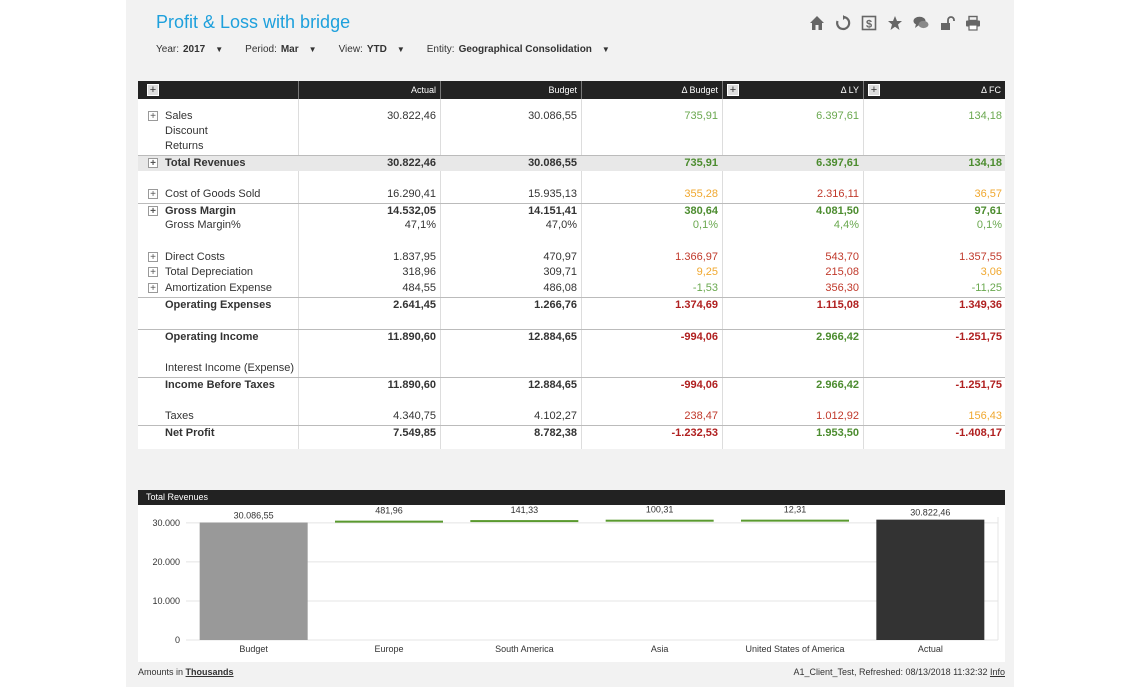 The image size is (1140, 687). I want to click on chart-title: Total Revenues, so click(571, 497).